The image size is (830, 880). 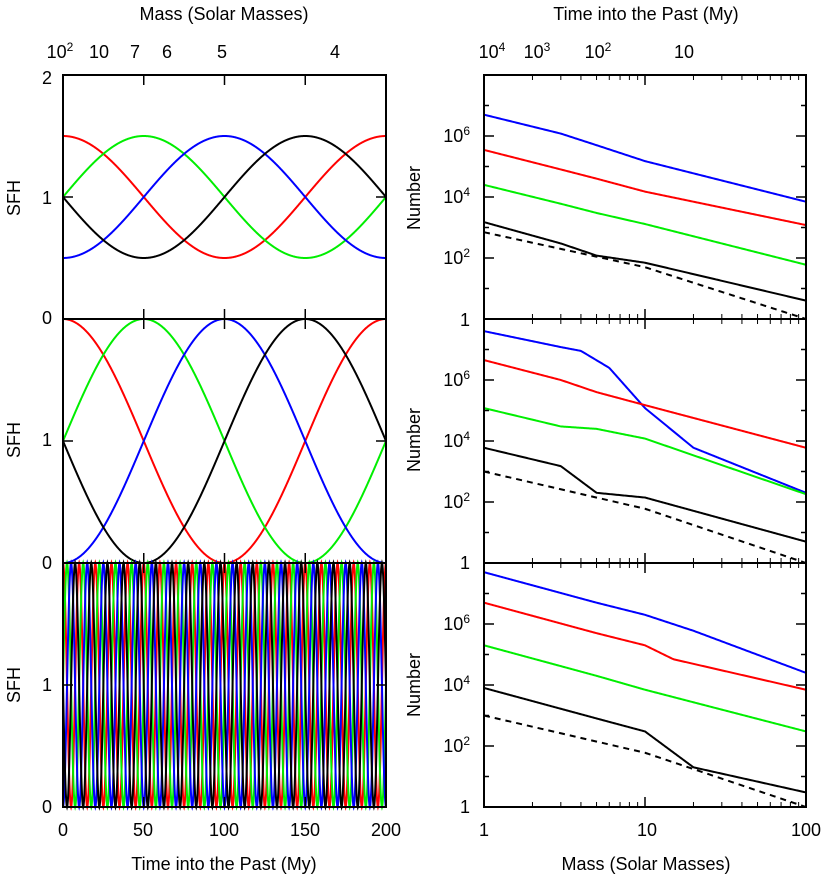 I want to click on ylabel-right-1: Number, so click(x=414, y=198).